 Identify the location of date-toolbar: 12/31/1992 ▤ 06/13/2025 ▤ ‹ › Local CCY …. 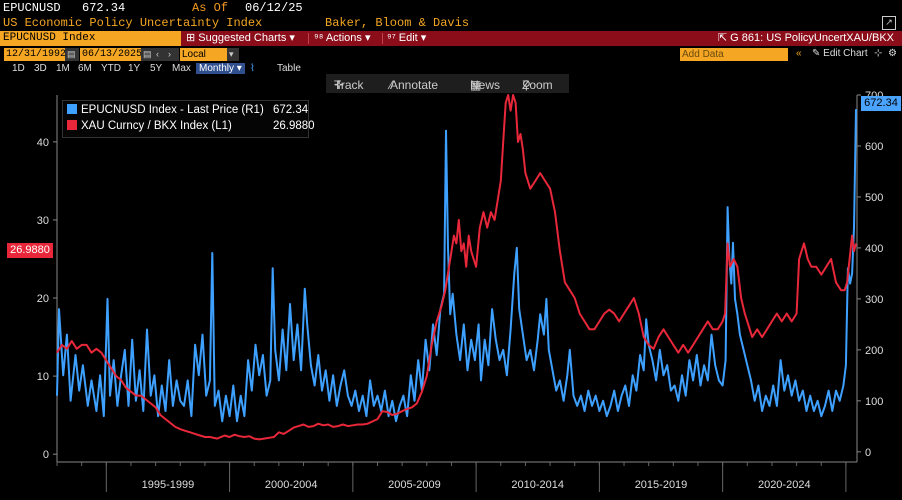
(451, 60).